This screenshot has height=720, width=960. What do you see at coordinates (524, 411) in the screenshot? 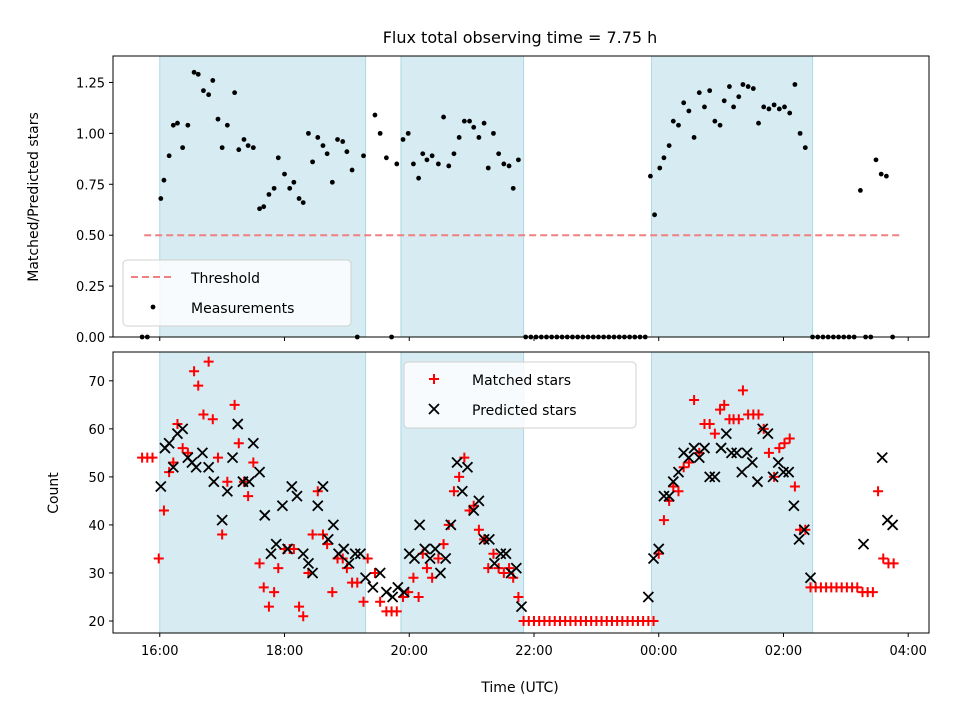
I see `legend-predicted-label: Predicted stars` at bounding box center [524, 411].